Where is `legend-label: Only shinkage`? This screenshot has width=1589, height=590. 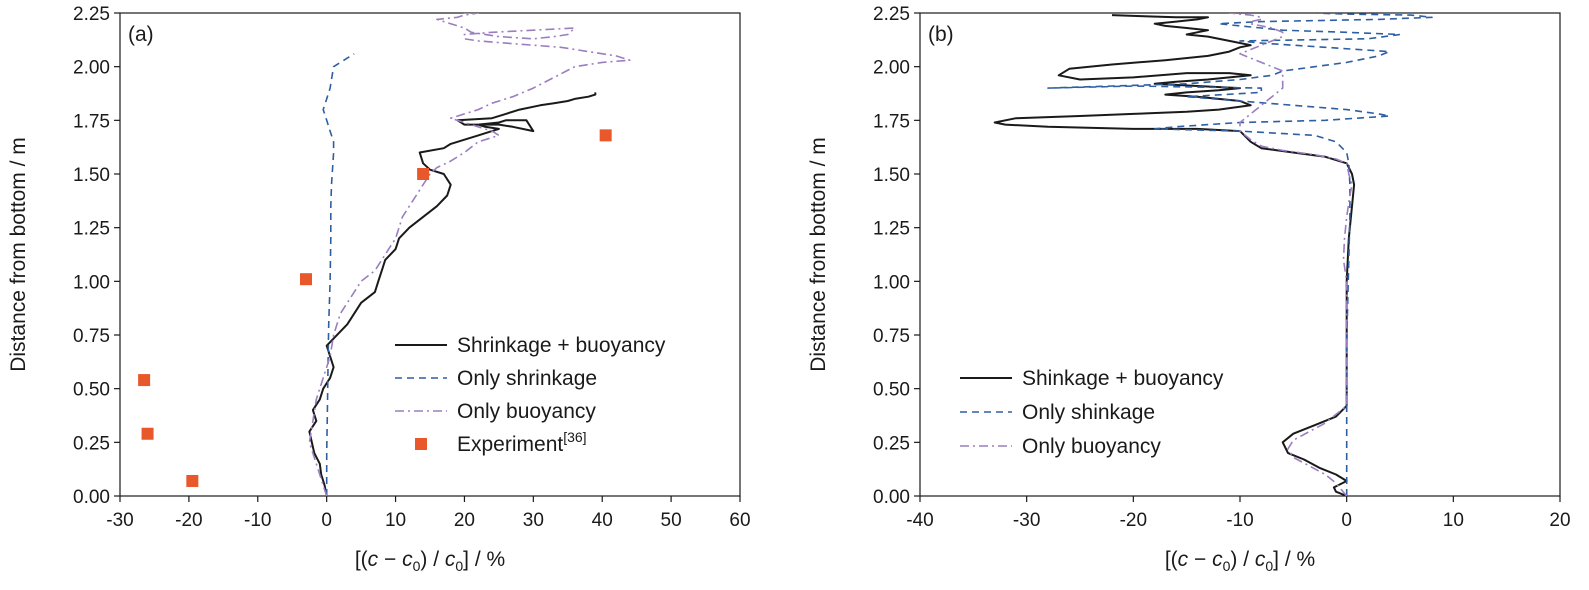 legend-label: Only shinkage is located at coordinates (1088, 412).